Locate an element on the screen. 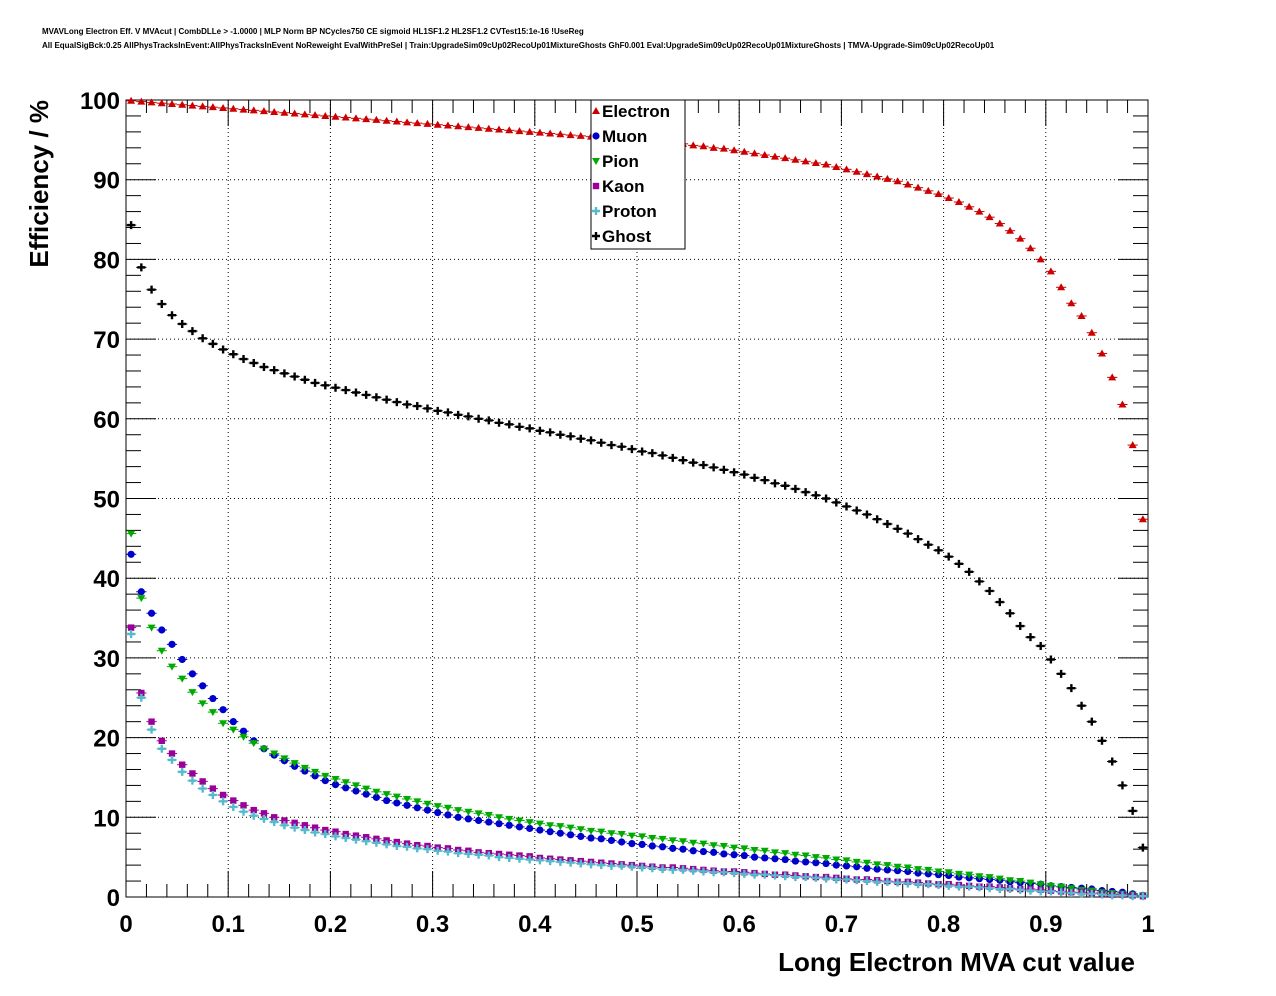  legend-box is located at coordinates (638, 174).